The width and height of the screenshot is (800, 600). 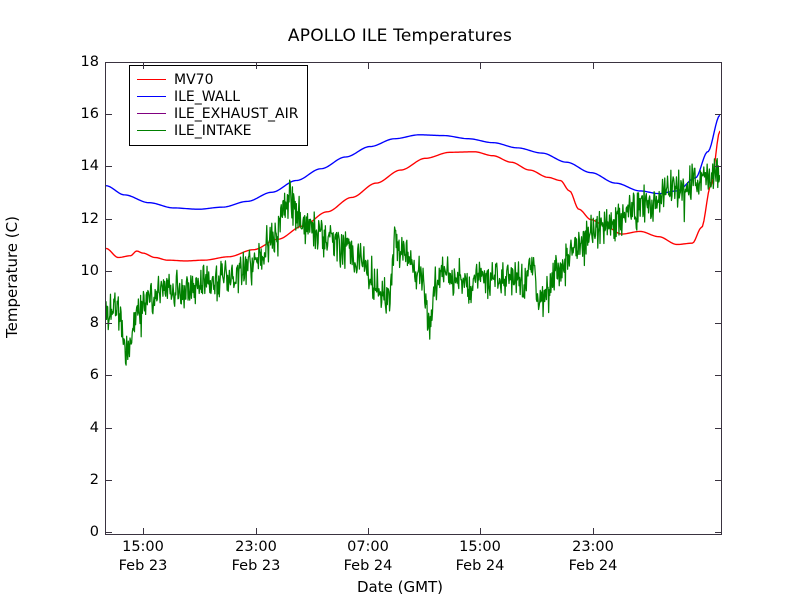 I want to click on x-axis-label: Date (GMT), so click(x=400, y=587).